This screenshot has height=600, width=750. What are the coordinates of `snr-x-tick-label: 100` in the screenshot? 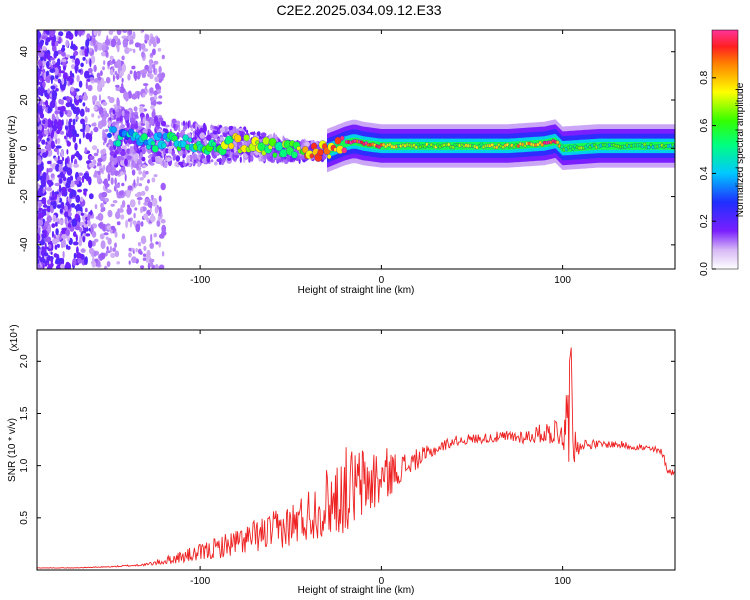 It's located at (562, 581).